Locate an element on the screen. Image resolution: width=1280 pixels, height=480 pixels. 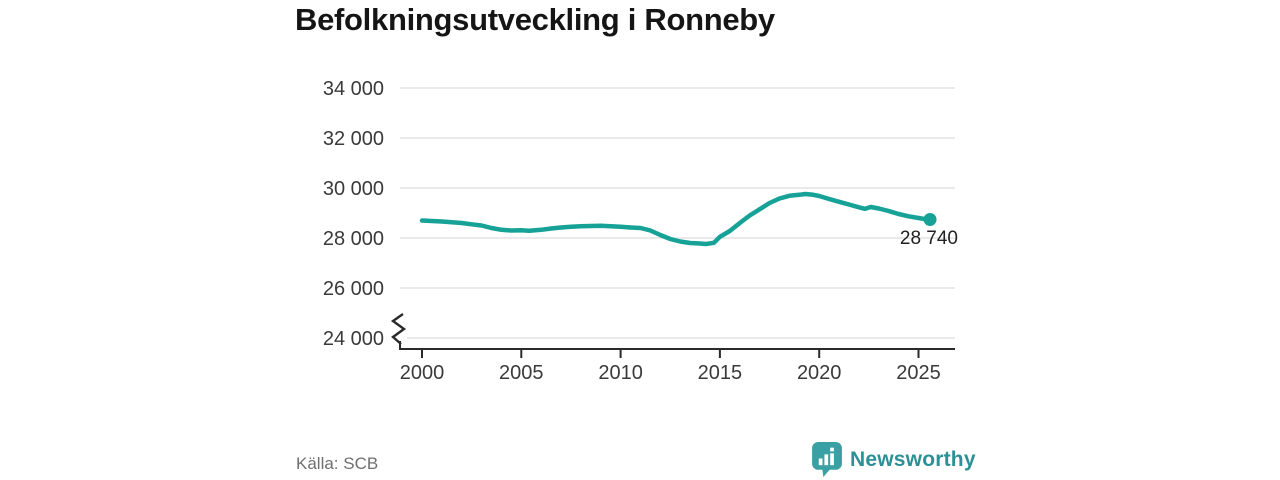
y-tick-label-28000: 28 000 is located at coordinates (353, 239).